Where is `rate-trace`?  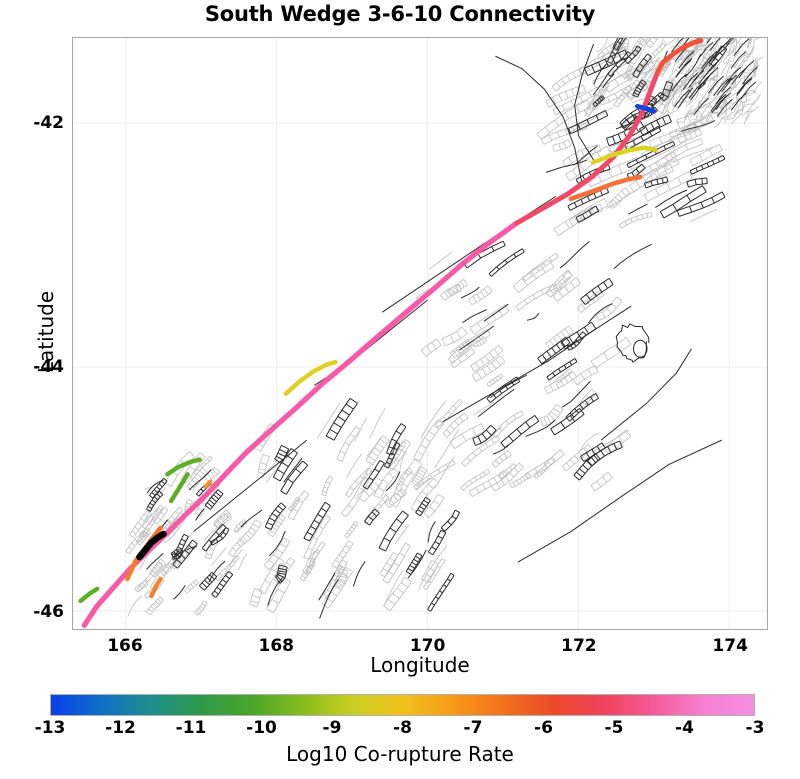 rate-trace is located at coordinates (132, 569).